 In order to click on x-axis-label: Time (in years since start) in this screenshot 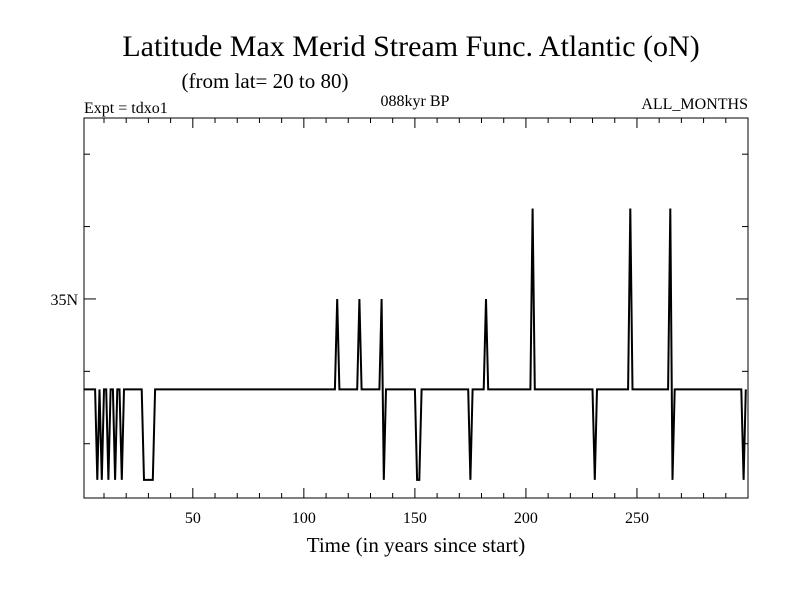, I will do `click(416, 545)`.